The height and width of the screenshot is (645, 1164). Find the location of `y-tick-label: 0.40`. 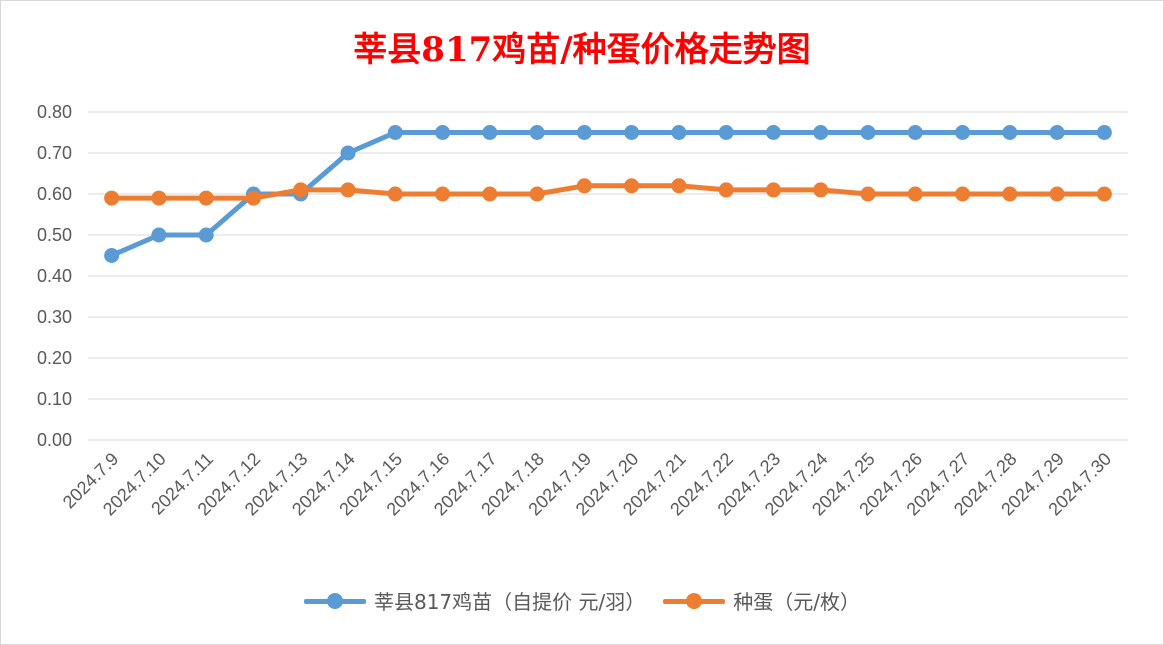

y-tick-label: 0.40 is located at coordinates (54, 276).